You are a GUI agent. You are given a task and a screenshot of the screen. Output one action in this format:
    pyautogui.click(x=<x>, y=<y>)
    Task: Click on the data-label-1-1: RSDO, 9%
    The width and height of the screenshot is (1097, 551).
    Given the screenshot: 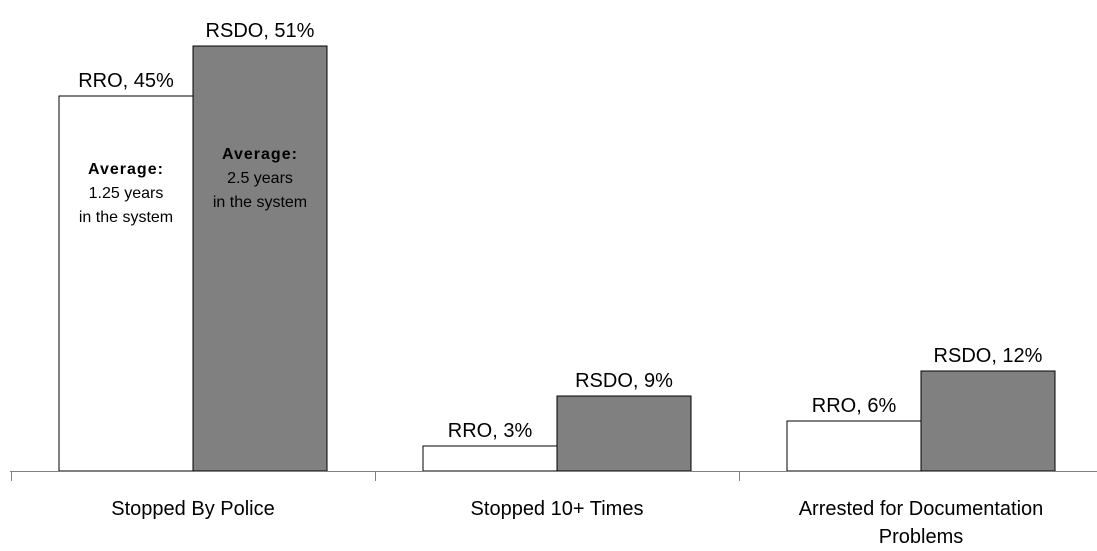 What is the action you would take?
    pyautogui.click(x=624, y=381)
    